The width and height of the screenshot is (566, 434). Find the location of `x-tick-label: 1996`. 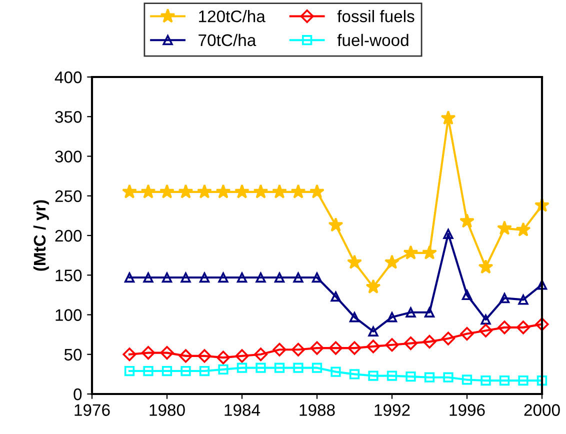

x-tick-label: 1996 is located at coordinates (467, 410).